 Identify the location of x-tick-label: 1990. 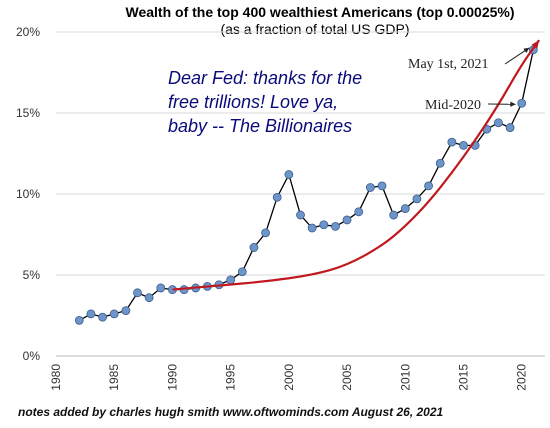
(172, 377).